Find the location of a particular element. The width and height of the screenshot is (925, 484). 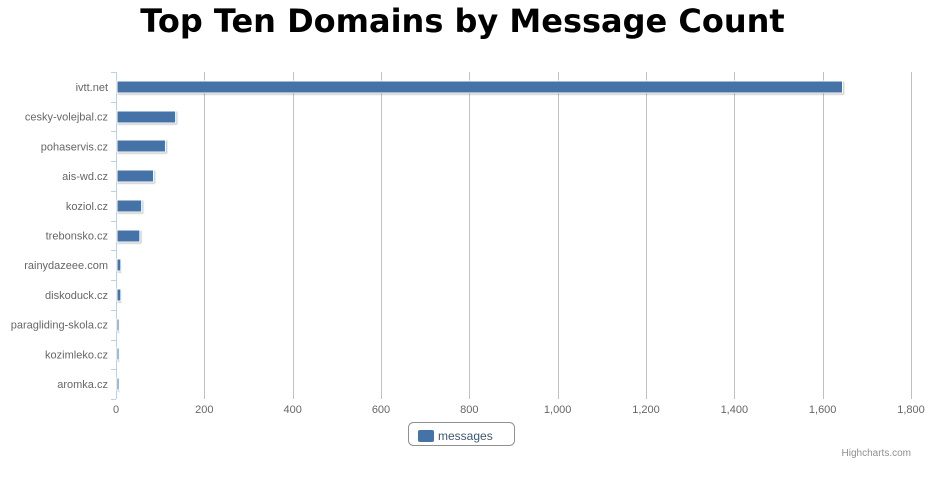

category-label: cesky-volejbal.cz is located at coordinates (66, 118).